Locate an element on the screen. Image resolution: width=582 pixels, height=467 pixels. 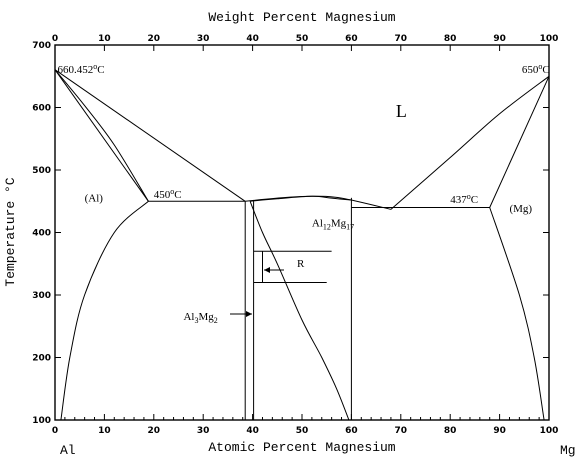
y-tick-label: 300 is located at coordinates (41, 296).